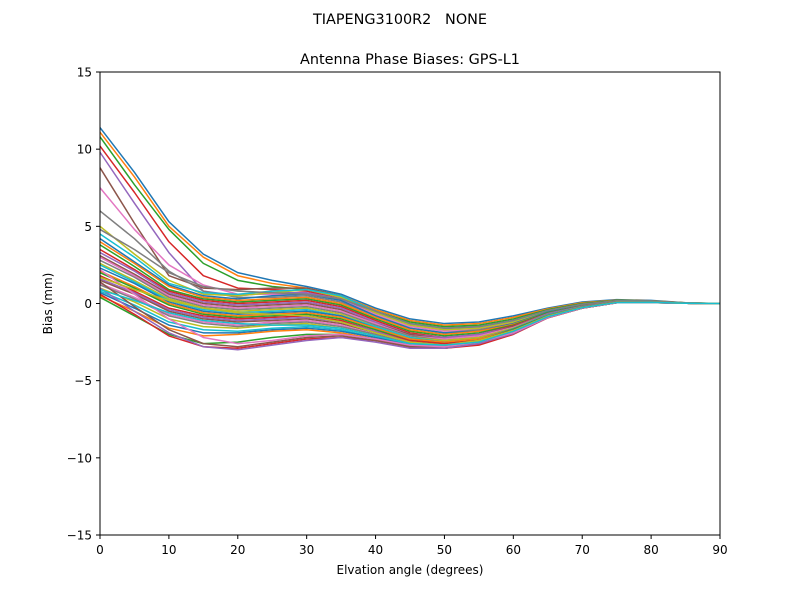 The image size is (800, 600). I want to click on y-tick-label: 0, so click(88, 304).